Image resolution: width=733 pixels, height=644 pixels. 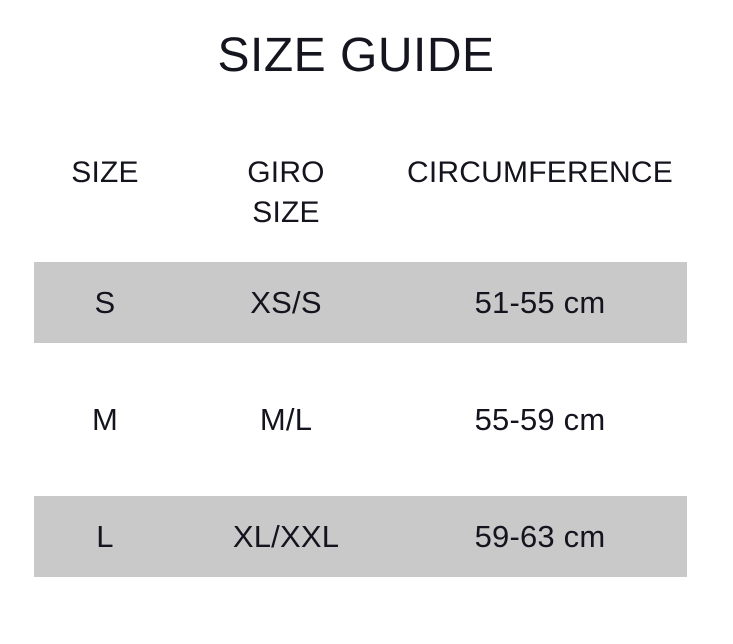 I want to click on cell-size: S, so click(x=105, y=302).